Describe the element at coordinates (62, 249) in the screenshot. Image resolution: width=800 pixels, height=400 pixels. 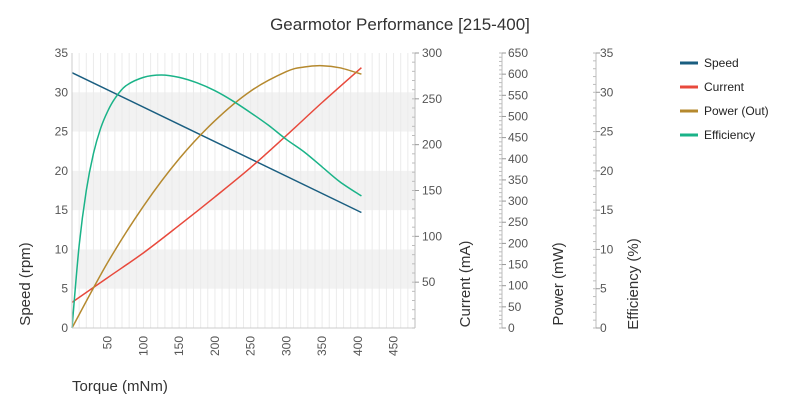
I see `speed-tick-label: 10` at that location.